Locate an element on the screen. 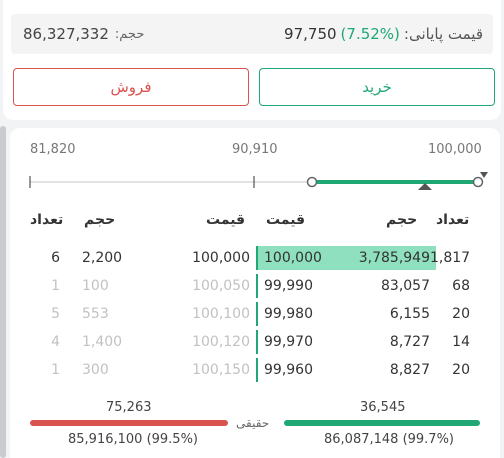  sell-price: 100,050 is located at coordinates (221, 286).